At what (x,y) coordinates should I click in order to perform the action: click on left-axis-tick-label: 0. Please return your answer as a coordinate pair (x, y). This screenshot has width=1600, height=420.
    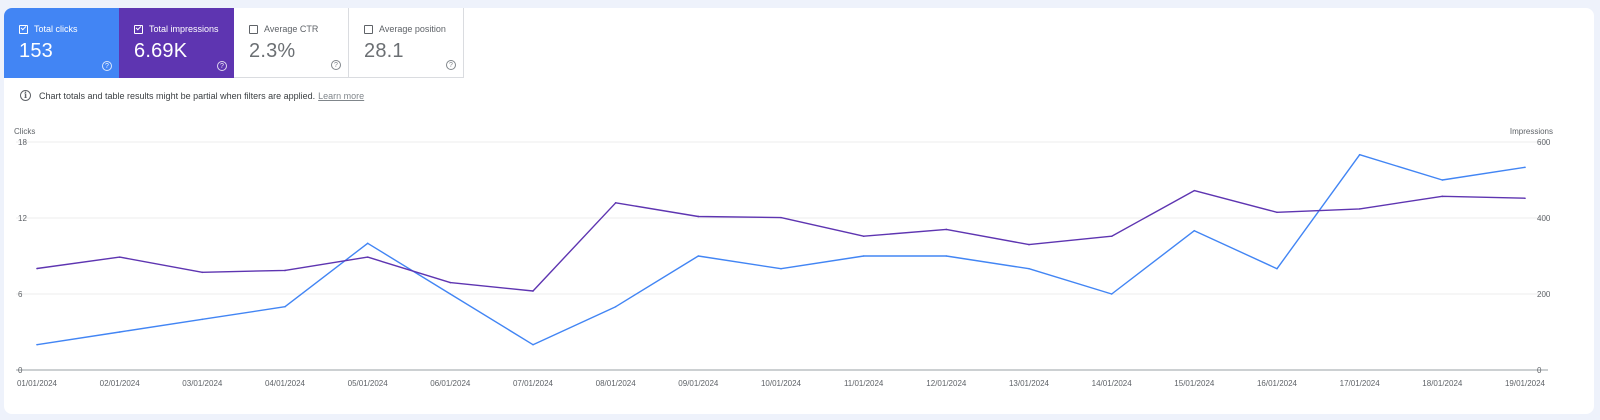
    Looking at the image, I should click on (20, 370).